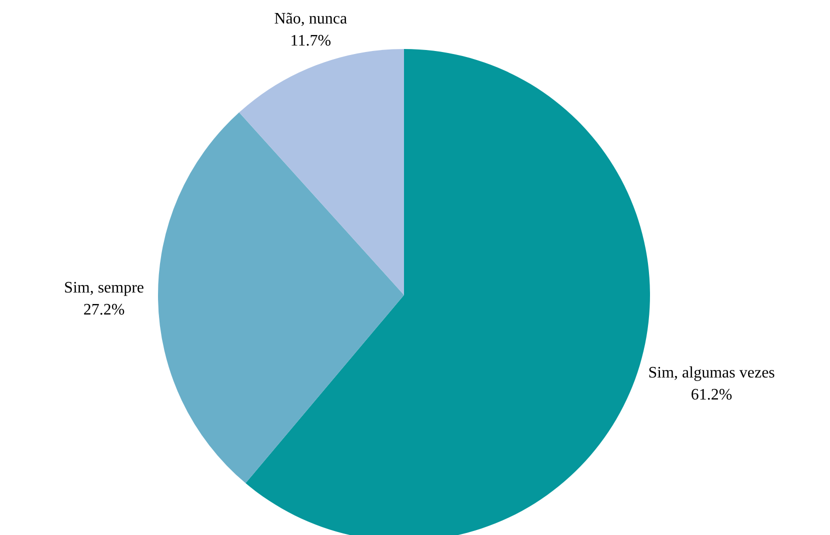  I want to click on slice-label: Sim, sempre, so click(104, 288).